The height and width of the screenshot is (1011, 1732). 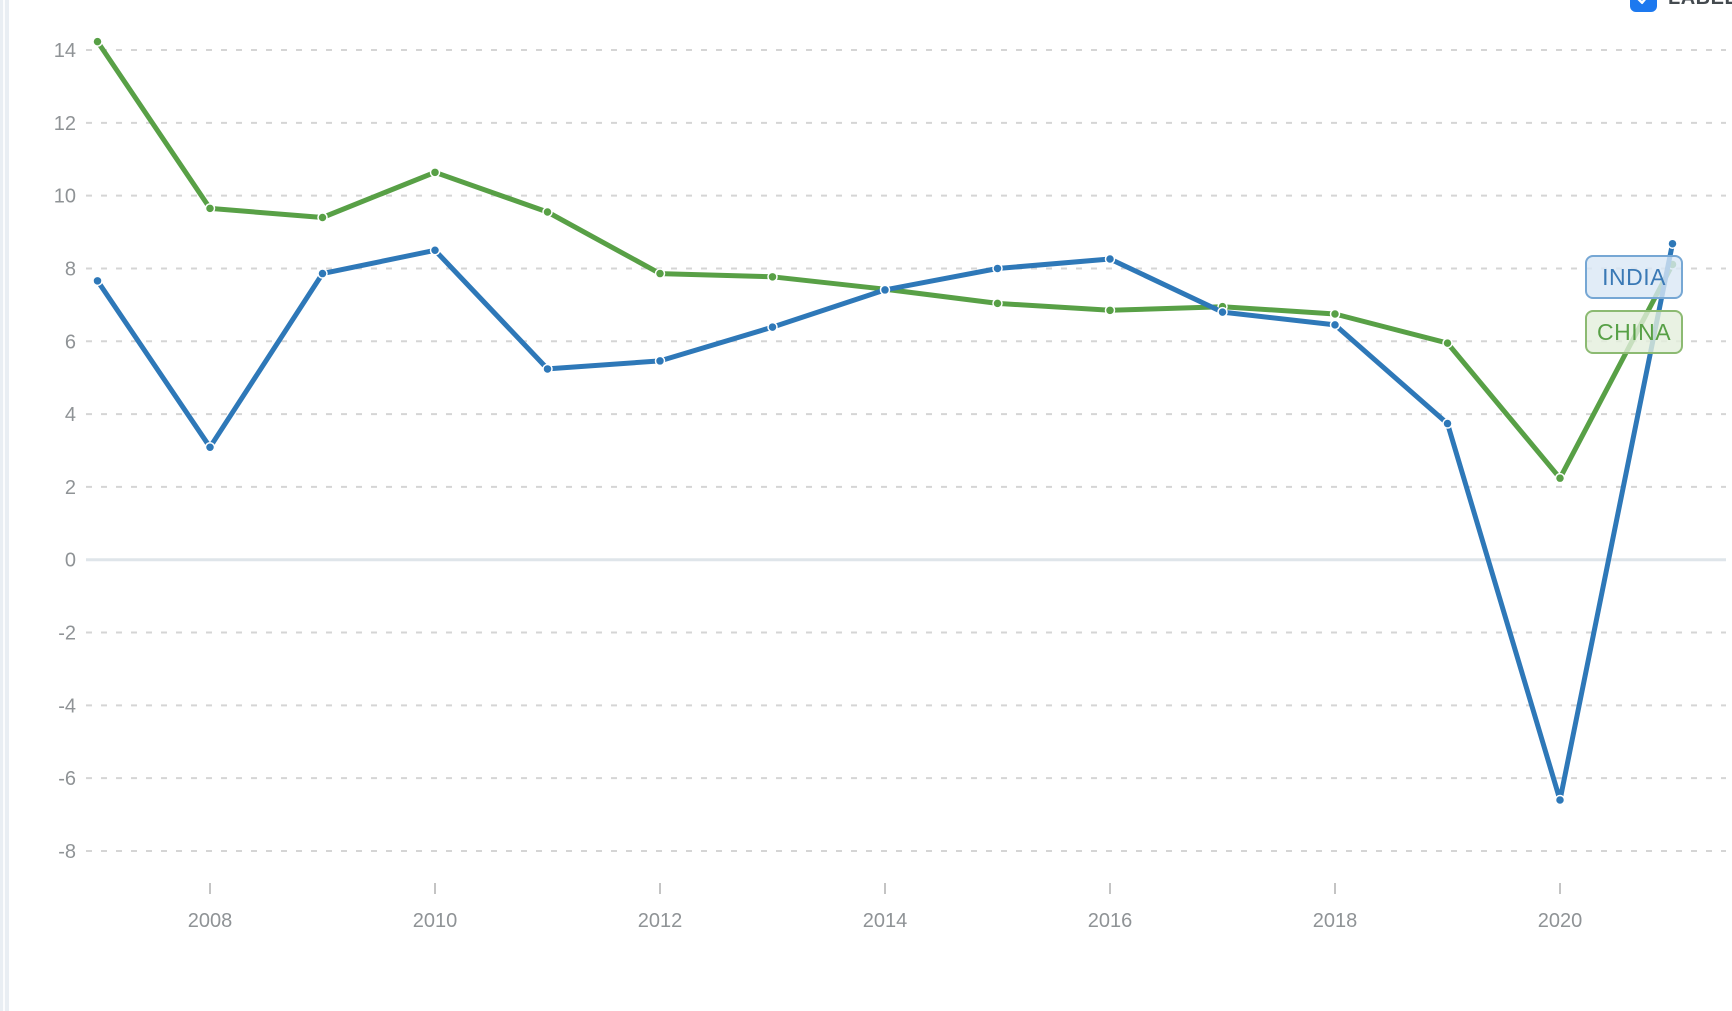 I want to click on label-checkbox-label: LABEL, so click(x=1700, y=5).